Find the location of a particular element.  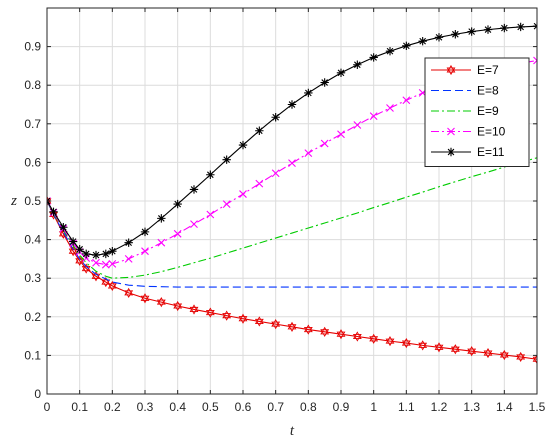

x-tick-label: 0.6 is located at coordinates (243, 407).